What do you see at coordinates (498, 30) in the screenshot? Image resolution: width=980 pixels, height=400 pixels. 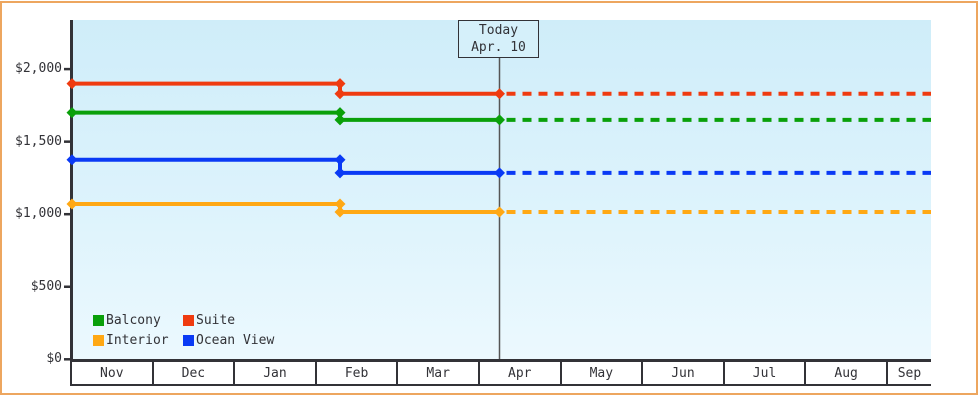 I see `today-annotation-line1: Today` at bounding box center [498, 30].